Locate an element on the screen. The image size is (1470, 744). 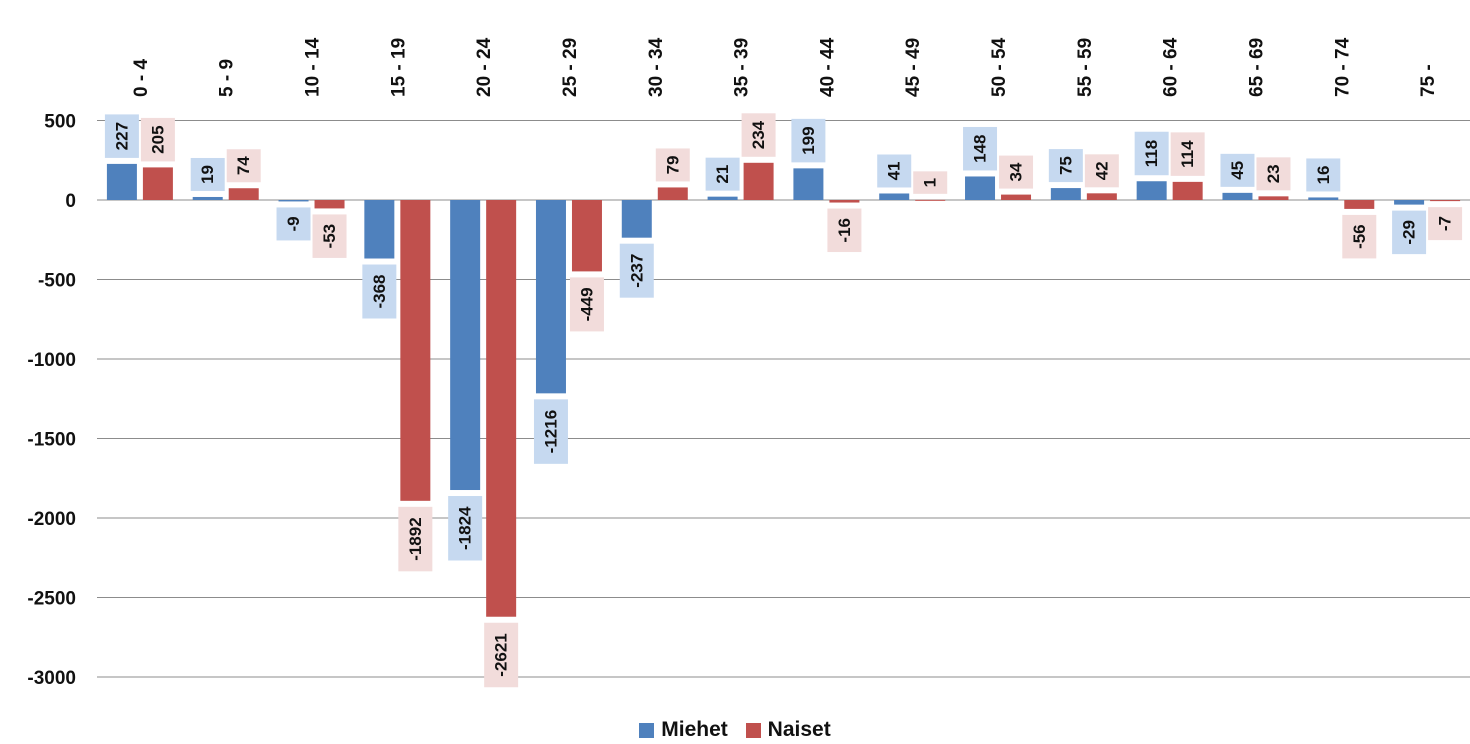
y-tick-label: -3000 is located at coordinates (51, 678).